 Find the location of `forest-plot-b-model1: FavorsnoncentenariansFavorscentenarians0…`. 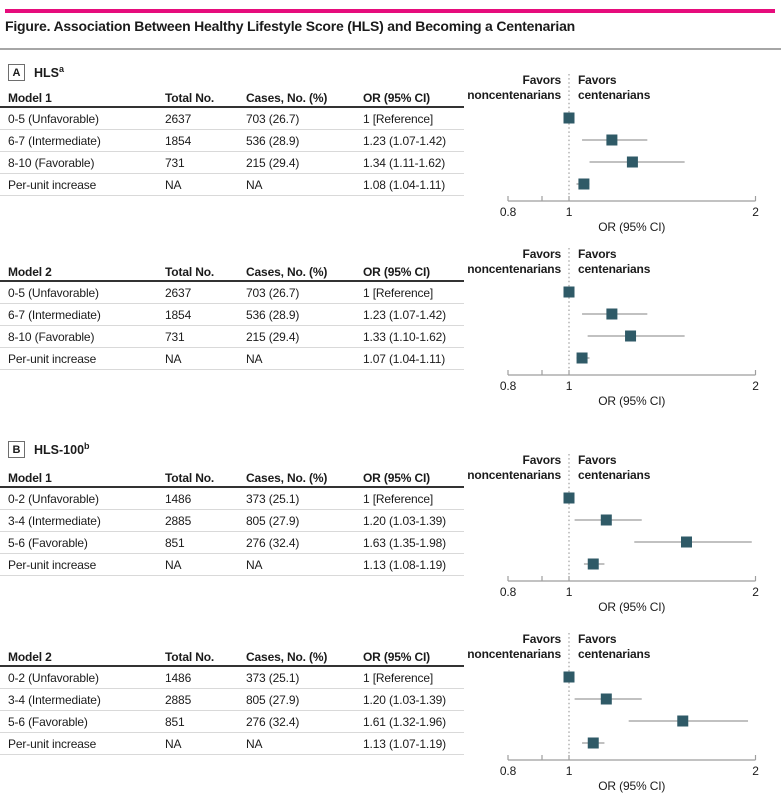

forest-plot-b-model1: FavorsnoncentenariansFavorscentenarians0… is located at coordinates (613, 533).